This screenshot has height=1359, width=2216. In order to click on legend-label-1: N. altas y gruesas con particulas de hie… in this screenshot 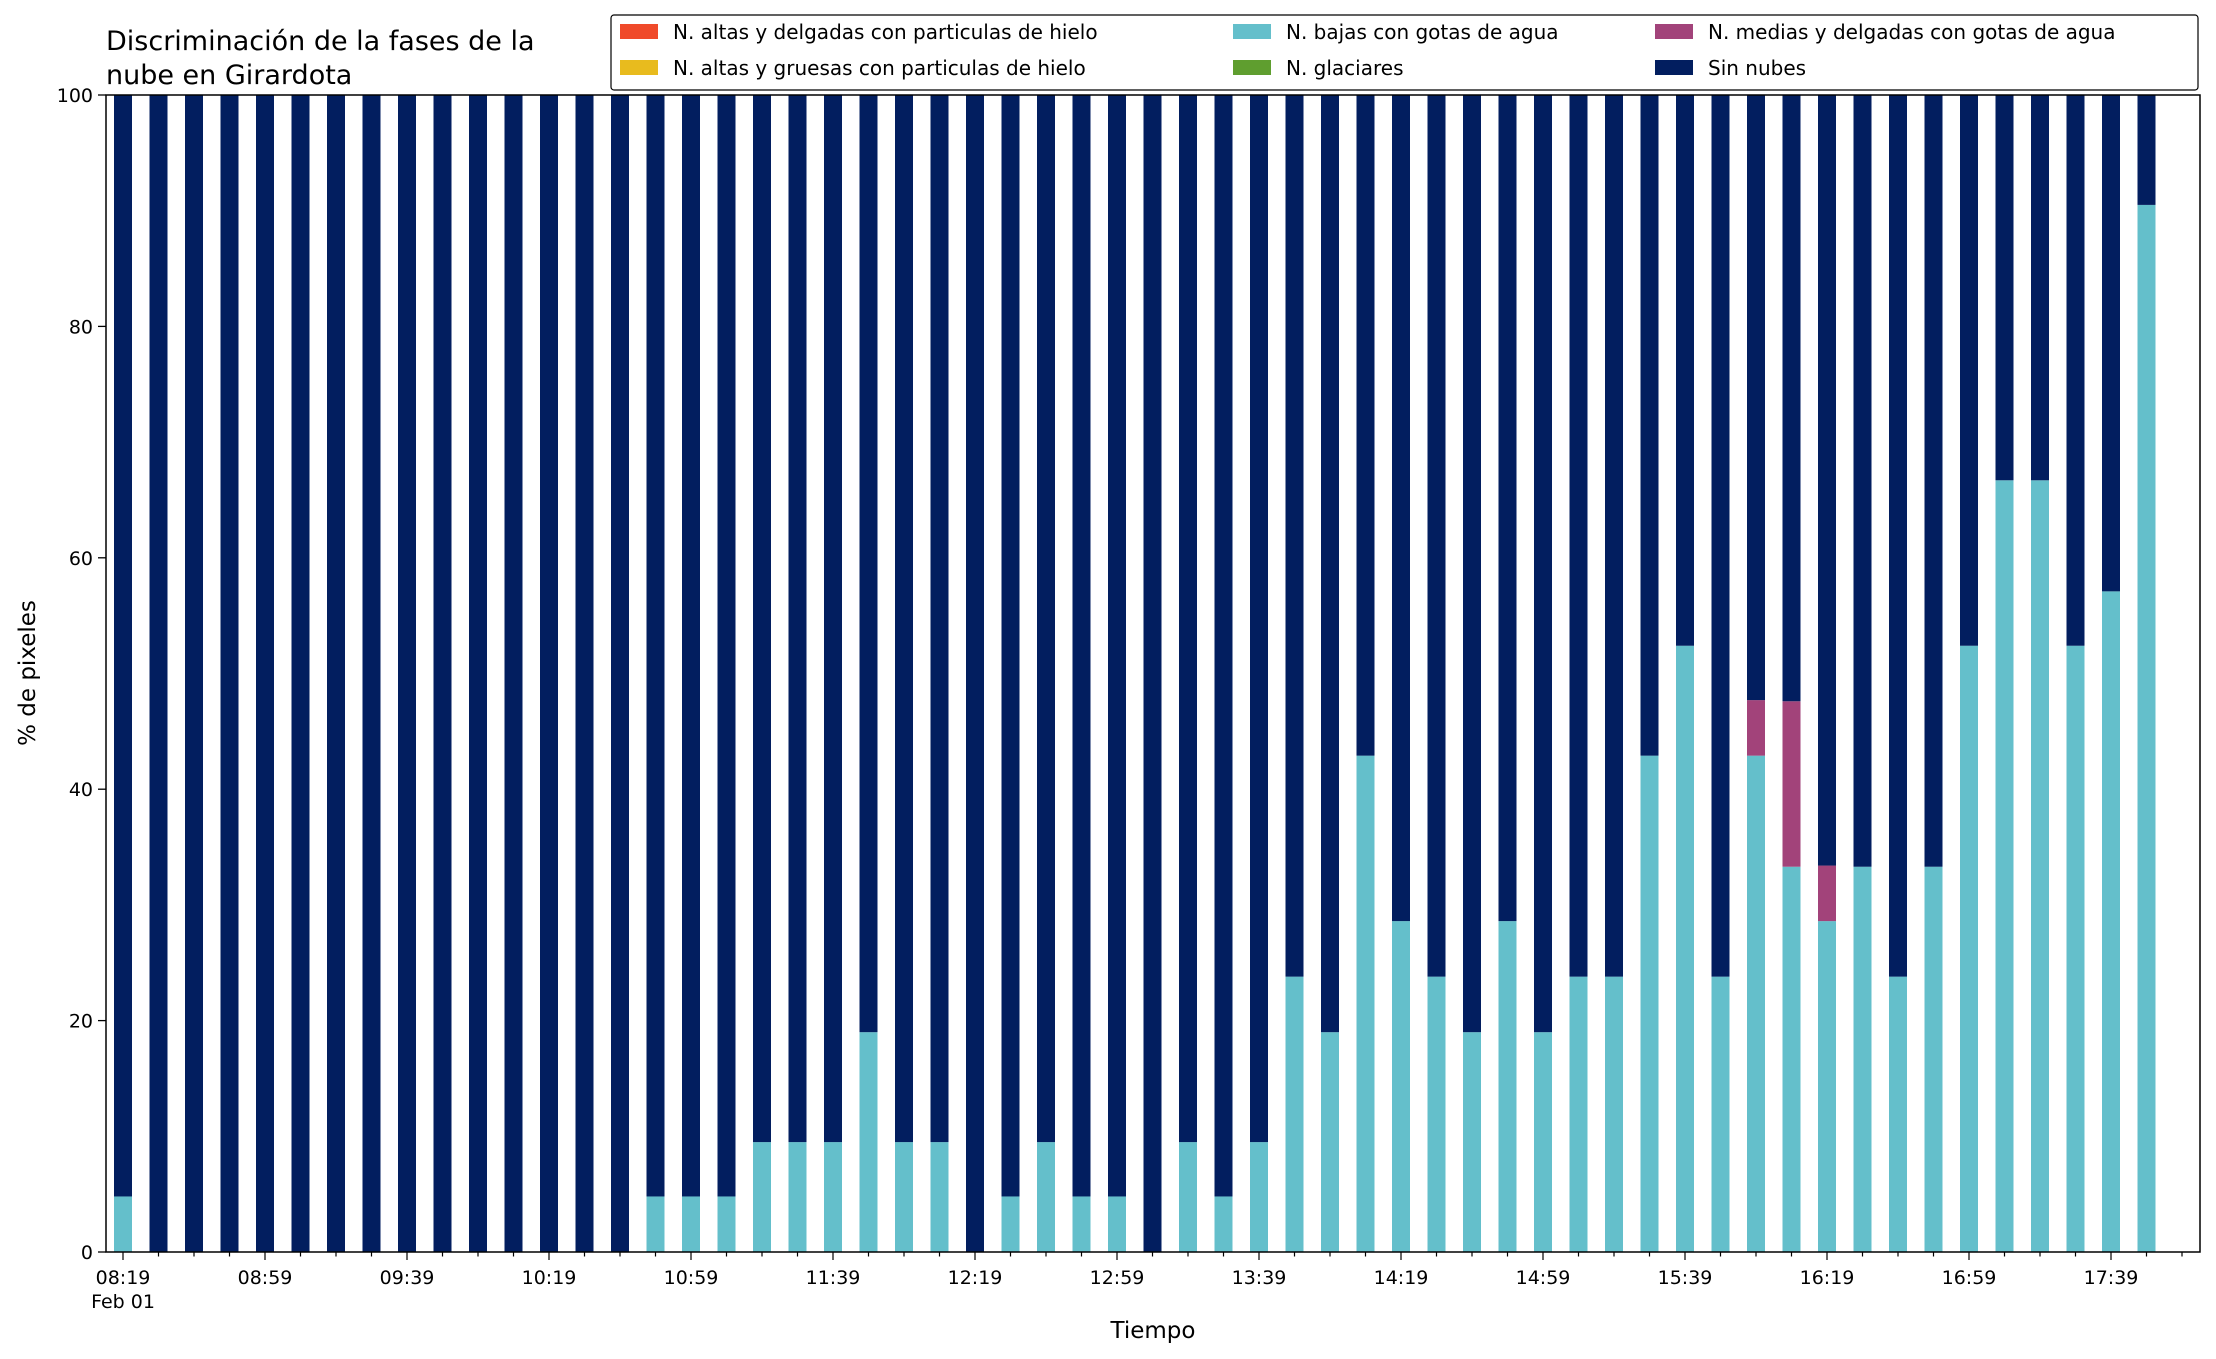, I will do `click(879, 68)`.